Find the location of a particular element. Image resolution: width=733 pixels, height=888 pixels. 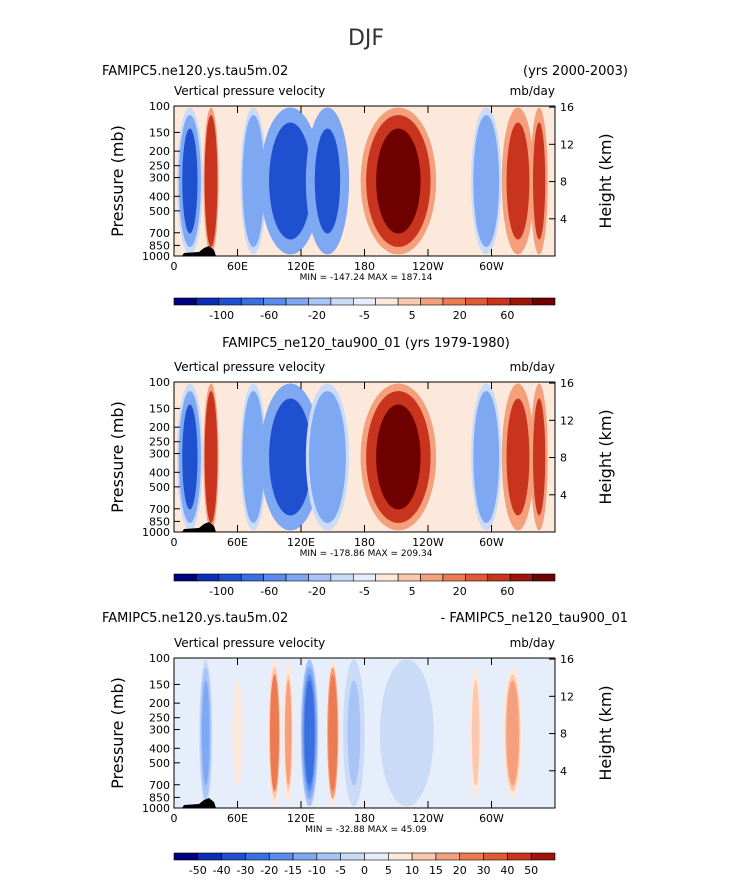

colorbar: -50 -40 -30 -20 -15 -10 -5 0 5 10 15 20 30 40 50 is located at coordinates (364, 864).